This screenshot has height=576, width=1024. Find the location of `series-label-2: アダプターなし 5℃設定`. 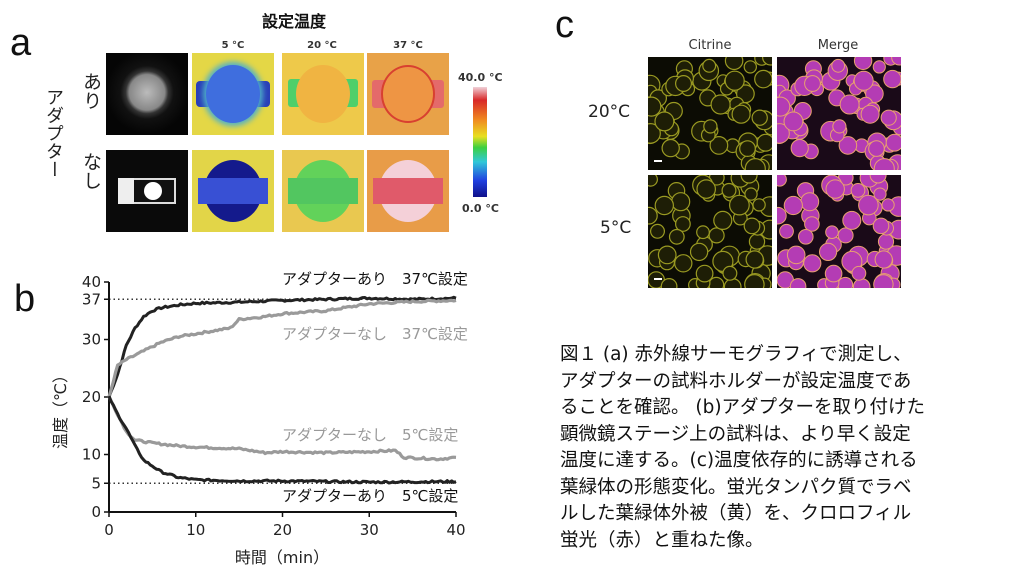

series-label-2: アダプターなし 5℃設定 is located at coordinates (370, 435).